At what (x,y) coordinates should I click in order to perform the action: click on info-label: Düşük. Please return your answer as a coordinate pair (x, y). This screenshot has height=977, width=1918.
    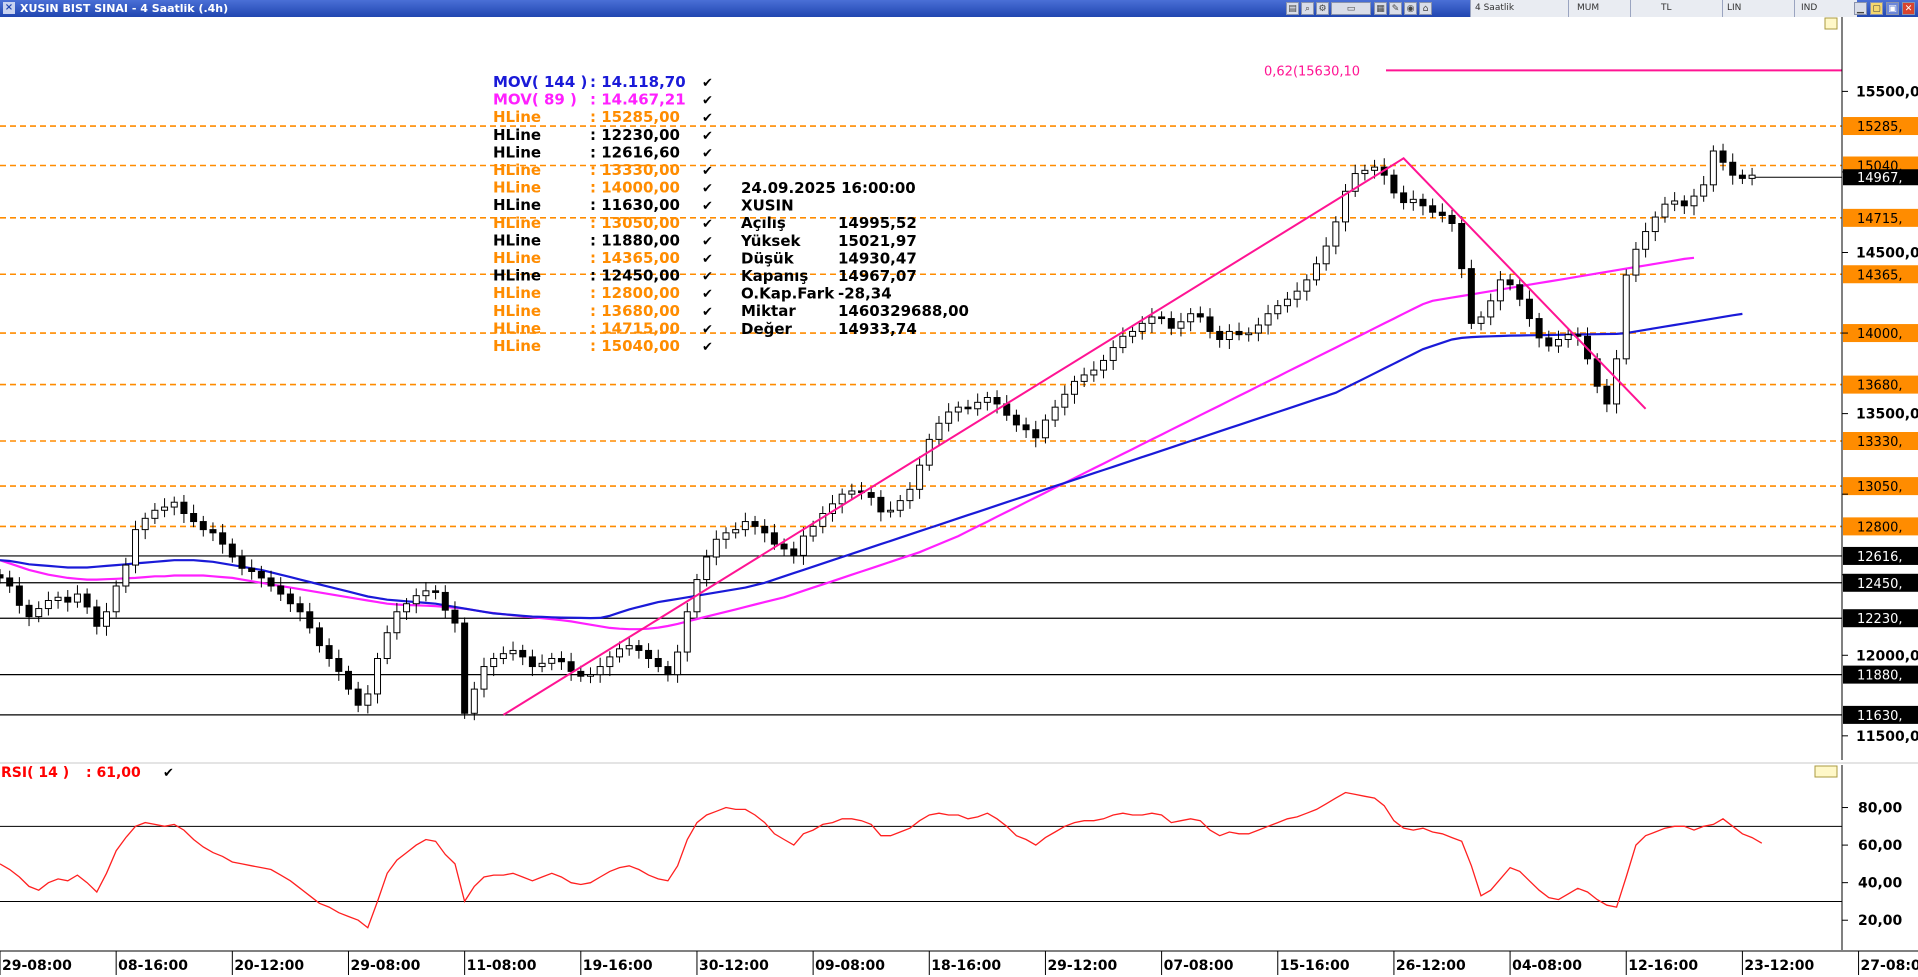
    Looking at the image, I should click on (768, 258).